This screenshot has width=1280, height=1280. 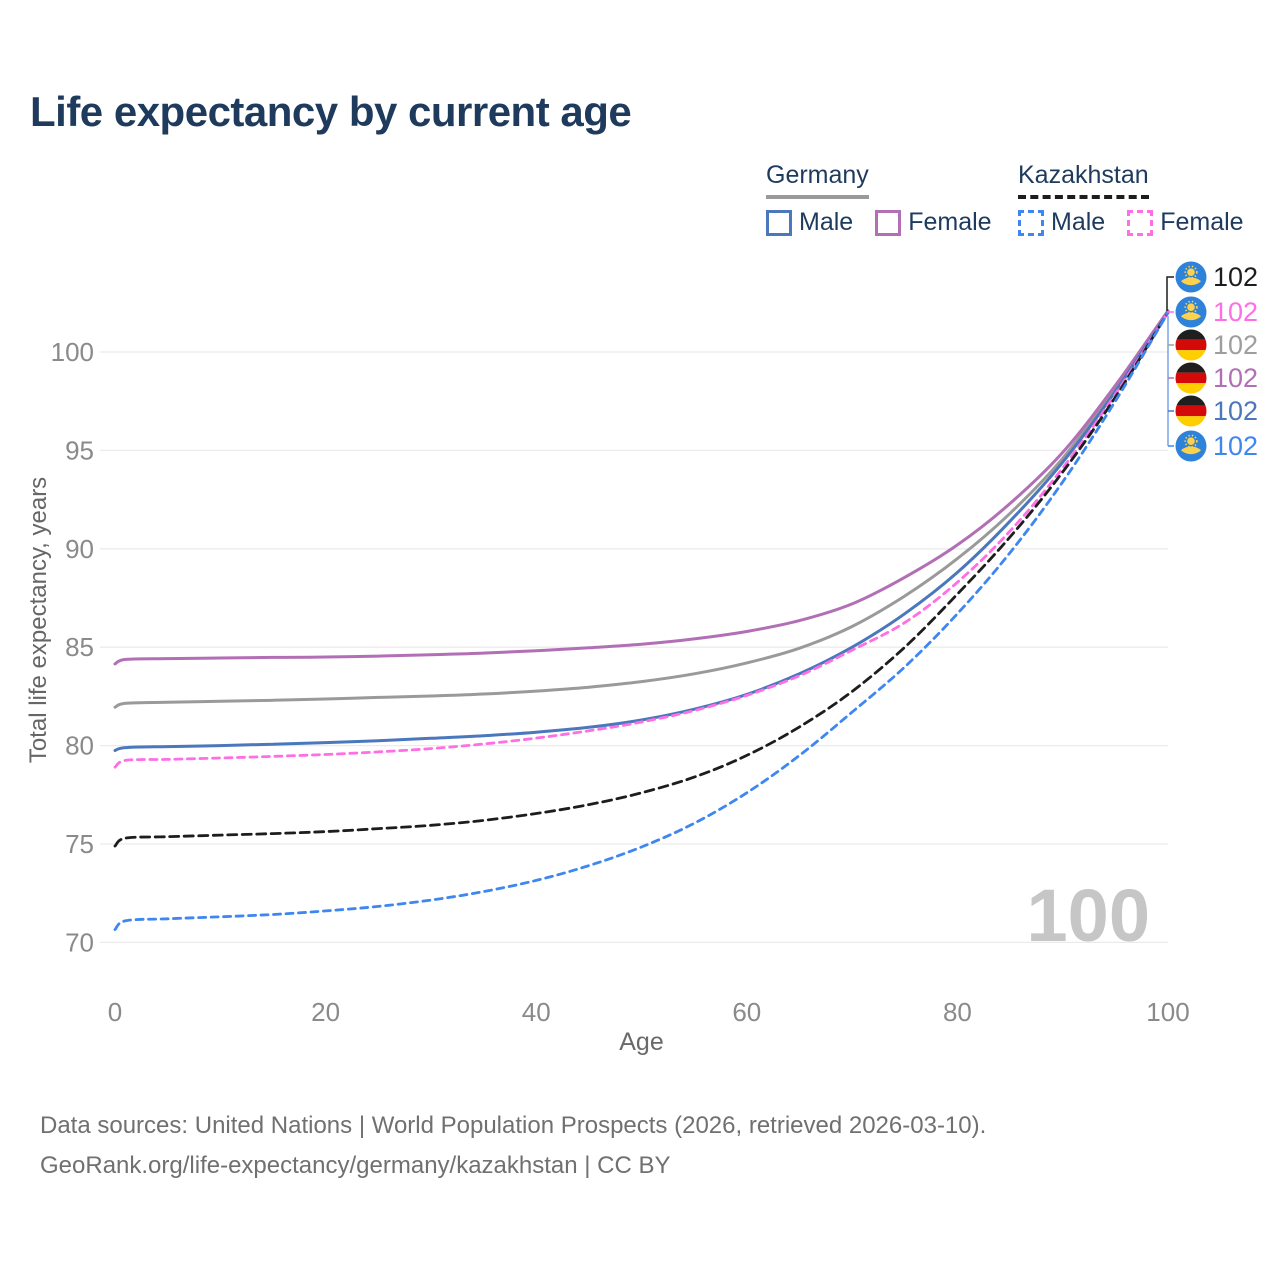 I want to click on legend-header-germany: Germany, so click(x=817, y=180).